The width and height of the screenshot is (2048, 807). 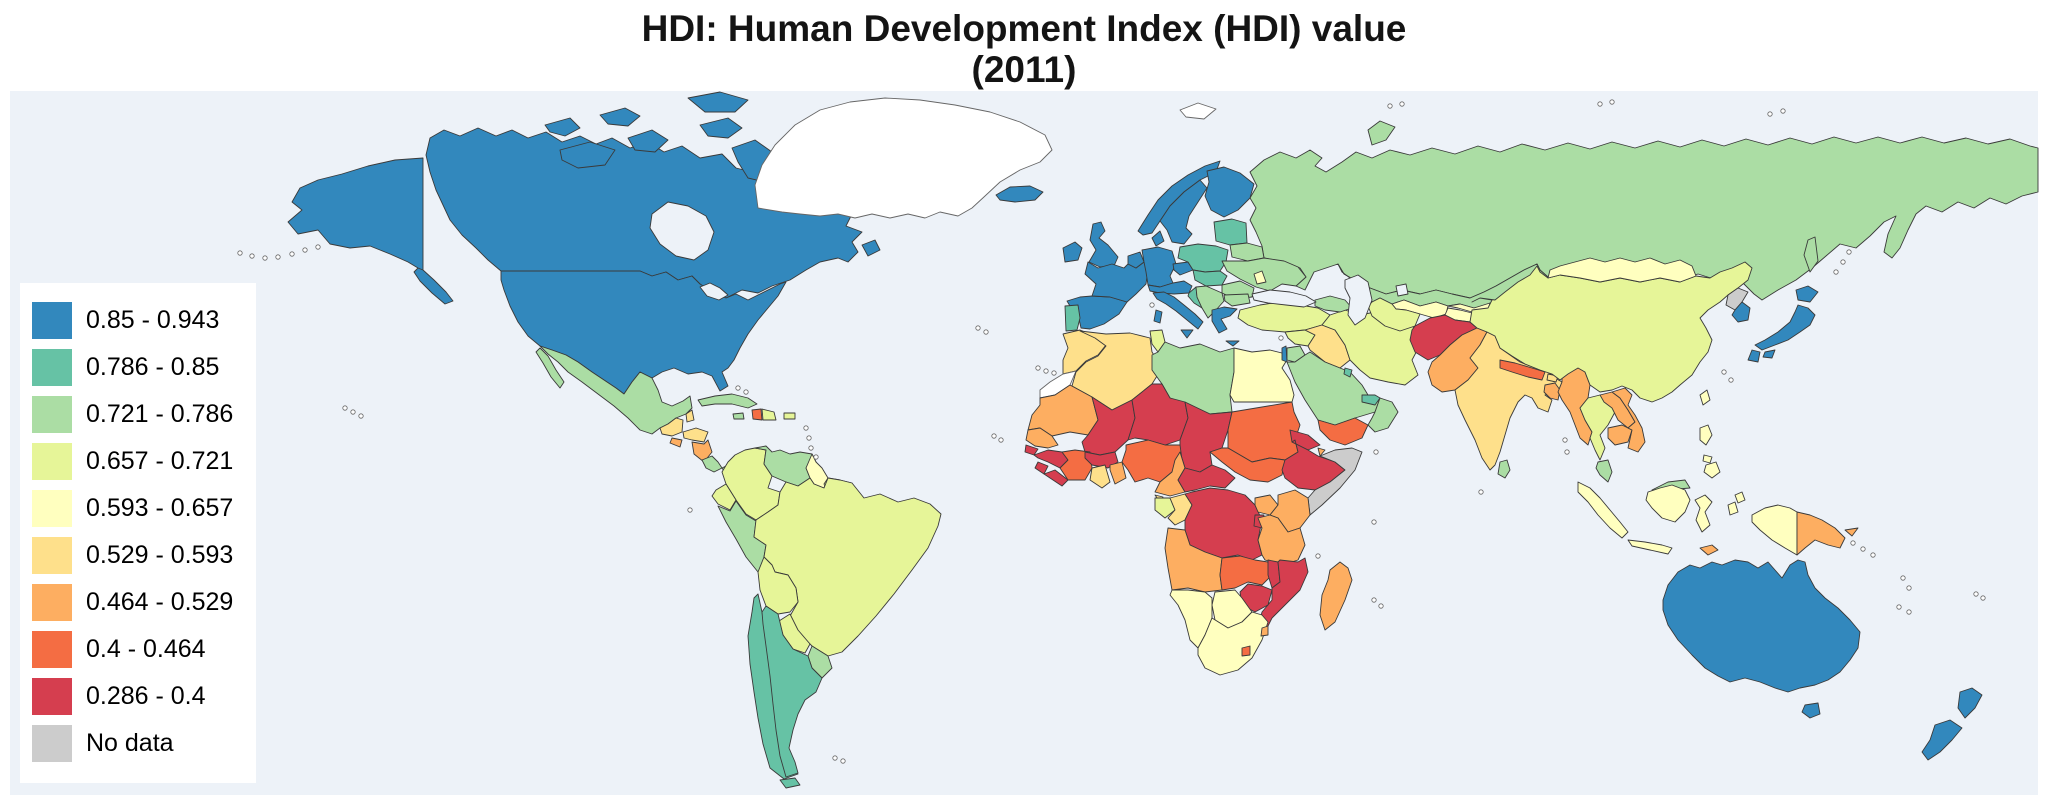 What do you see at coordinates (1736, 503) in the screenshot?
I see `country-moluccas` at bounding box center [1736, 503].